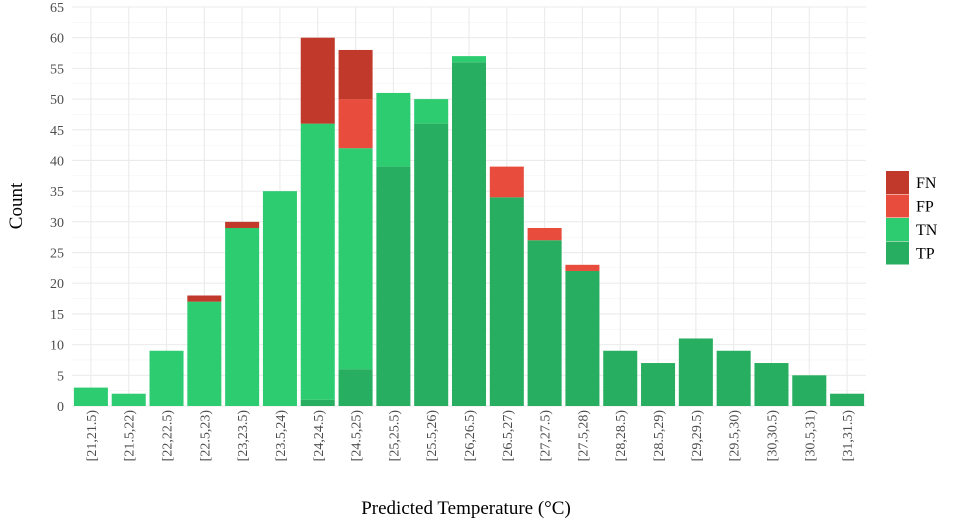 This screenshot has height=525, width=957. What do you see at coordinates (57, 315) in the screenshot?
I see `y-tick-label: 15` at bounding box center [57, 315].